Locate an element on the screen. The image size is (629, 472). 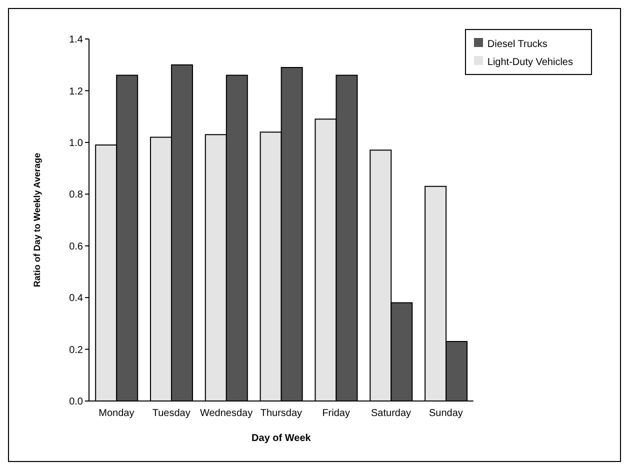
x-tick-label: Monday is located at coordinates (116, 414).